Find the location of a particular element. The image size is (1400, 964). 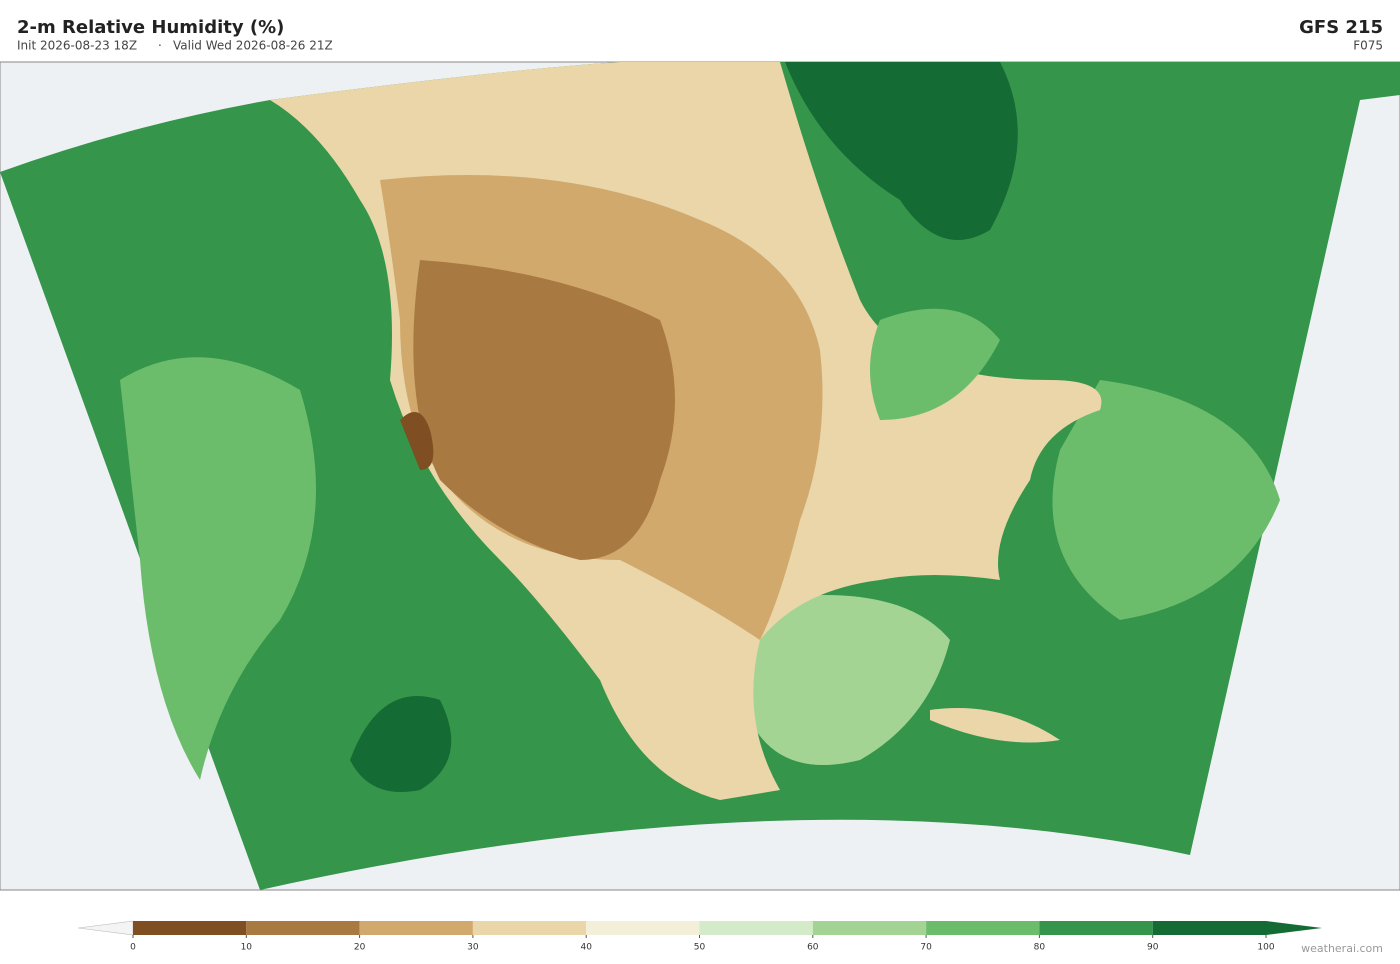

colorbar-extend-low is located at coordinates (105, 928).